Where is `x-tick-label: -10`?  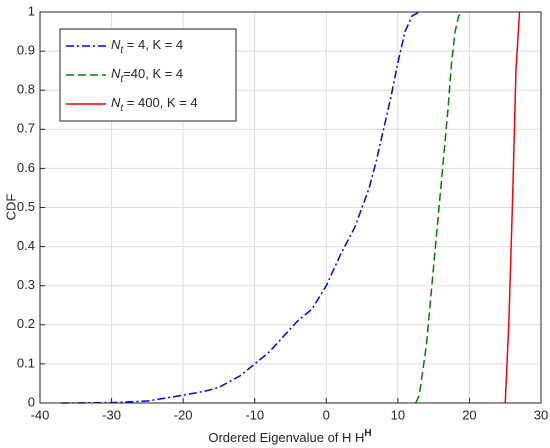
x-tick-label: -10 is located at coordinates (254, 414).